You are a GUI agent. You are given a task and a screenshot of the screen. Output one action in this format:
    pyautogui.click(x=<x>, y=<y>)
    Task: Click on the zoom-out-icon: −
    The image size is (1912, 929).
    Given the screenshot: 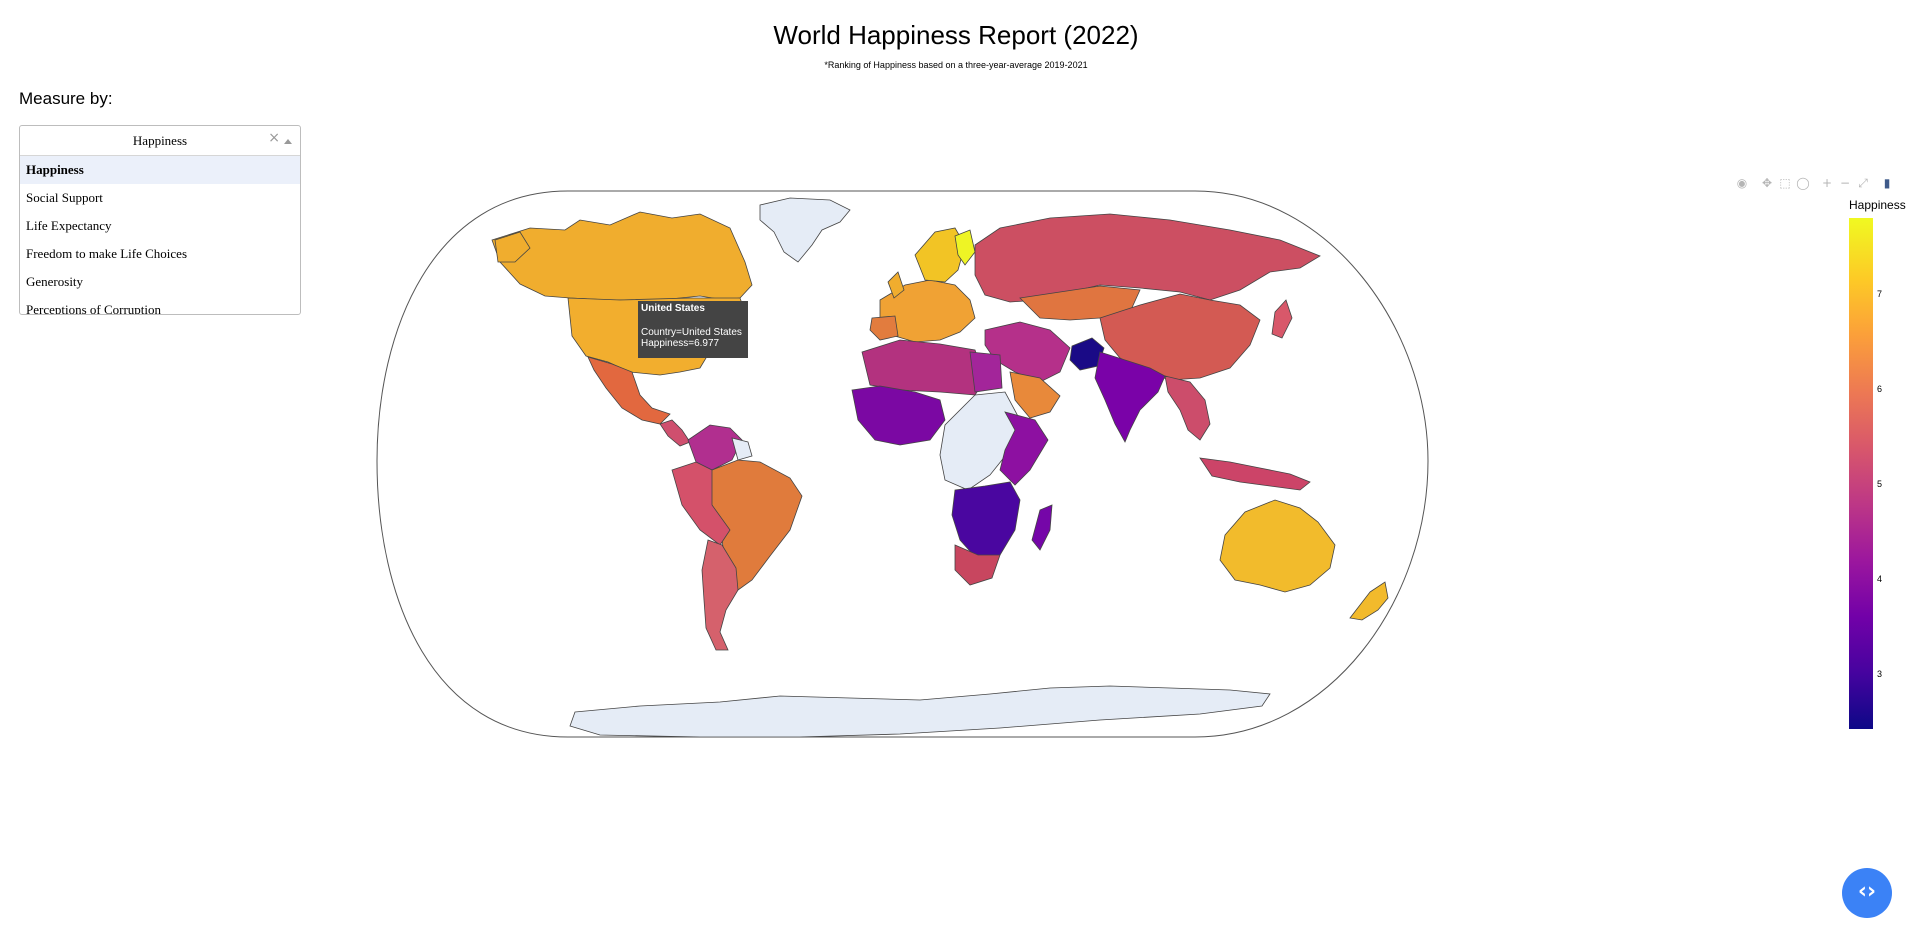 What is the action you would take?
    pyautogui.click(x=1845, y=183)
    